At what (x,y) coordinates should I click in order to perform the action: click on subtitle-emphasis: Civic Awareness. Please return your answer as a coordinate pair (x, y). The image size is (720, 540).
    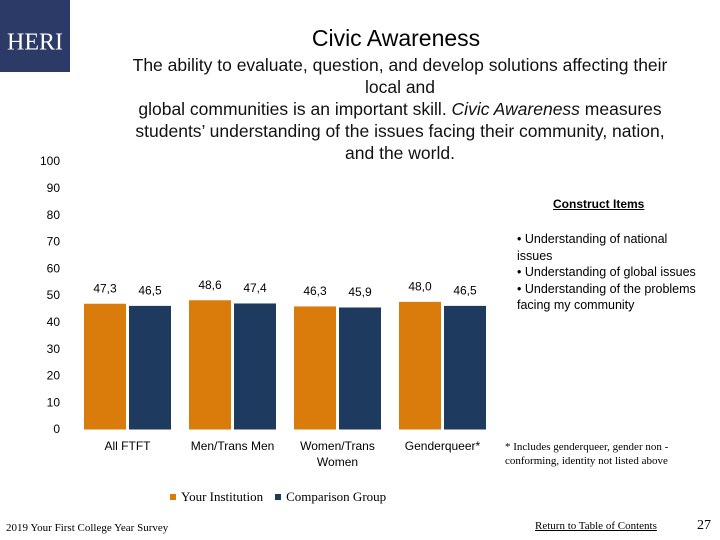
    Looking at the image, I should click on (515, 109).